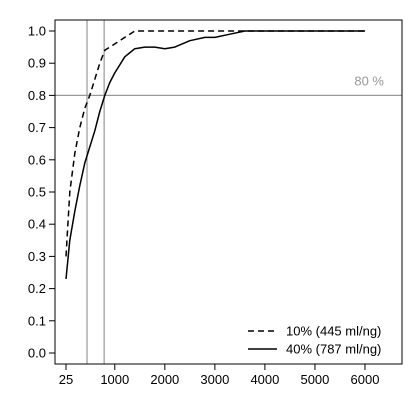  I want to click on reference-label-80: 80 %, so click(369, 80).